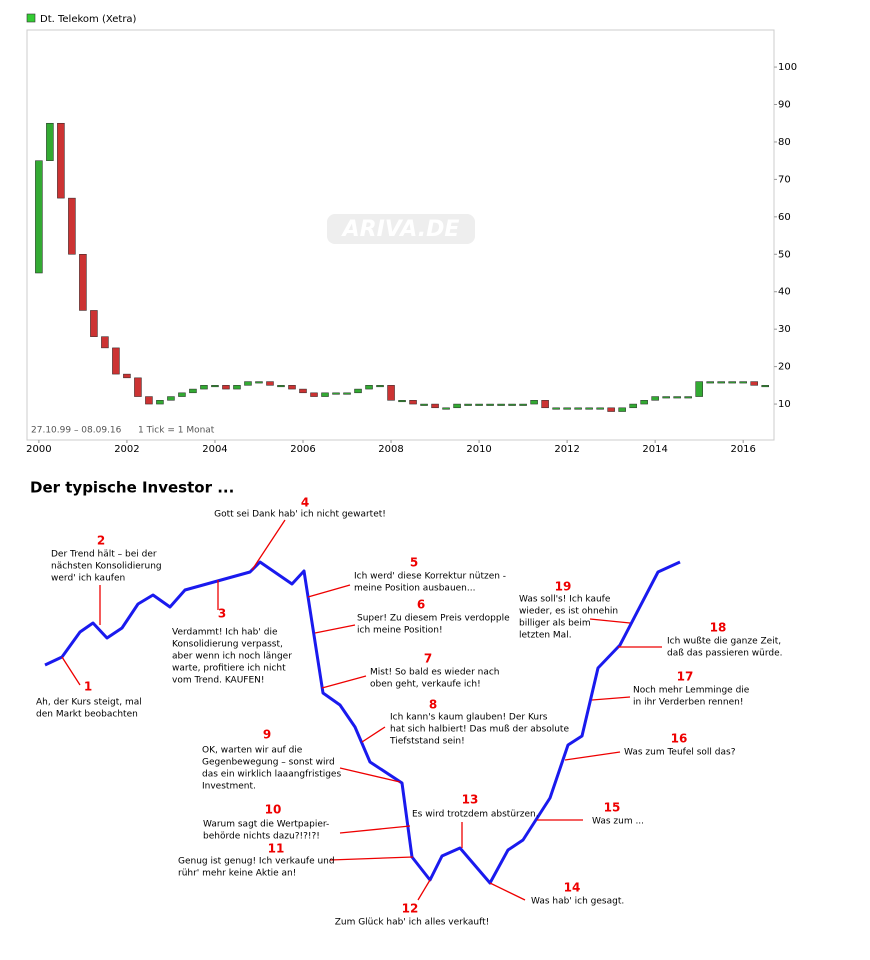 Image resolution: width=870 pixels, height=960 pixels. Describe the element at coordinates (412, 923) in the screenshot. I see `note-text: Zum Glück hab' ich alles verkauft!` at that location.